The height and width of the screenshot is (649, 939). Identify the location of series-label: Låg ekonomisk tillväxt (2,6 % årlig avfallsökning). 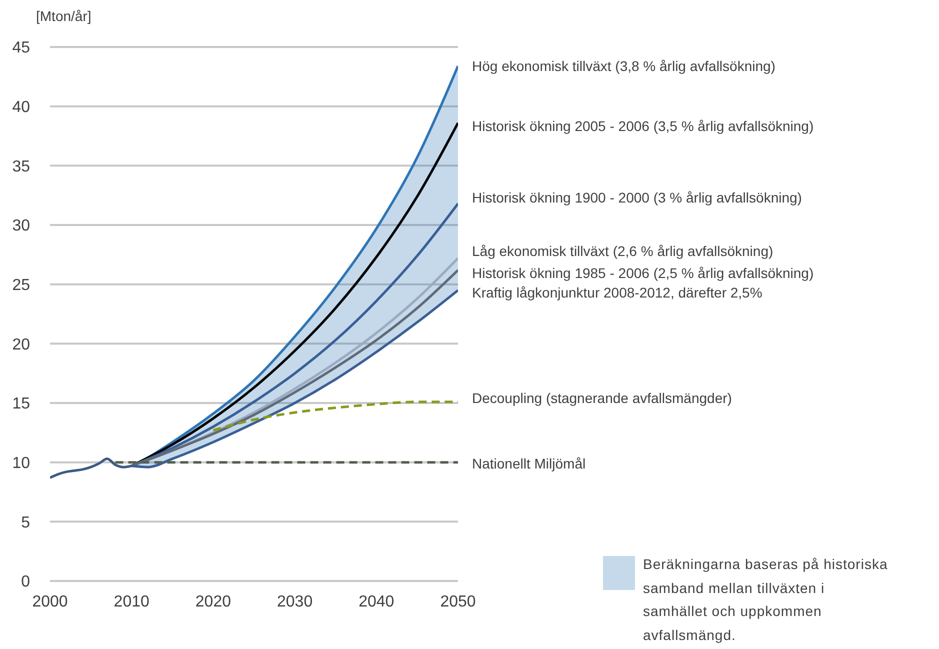
(623, 251).